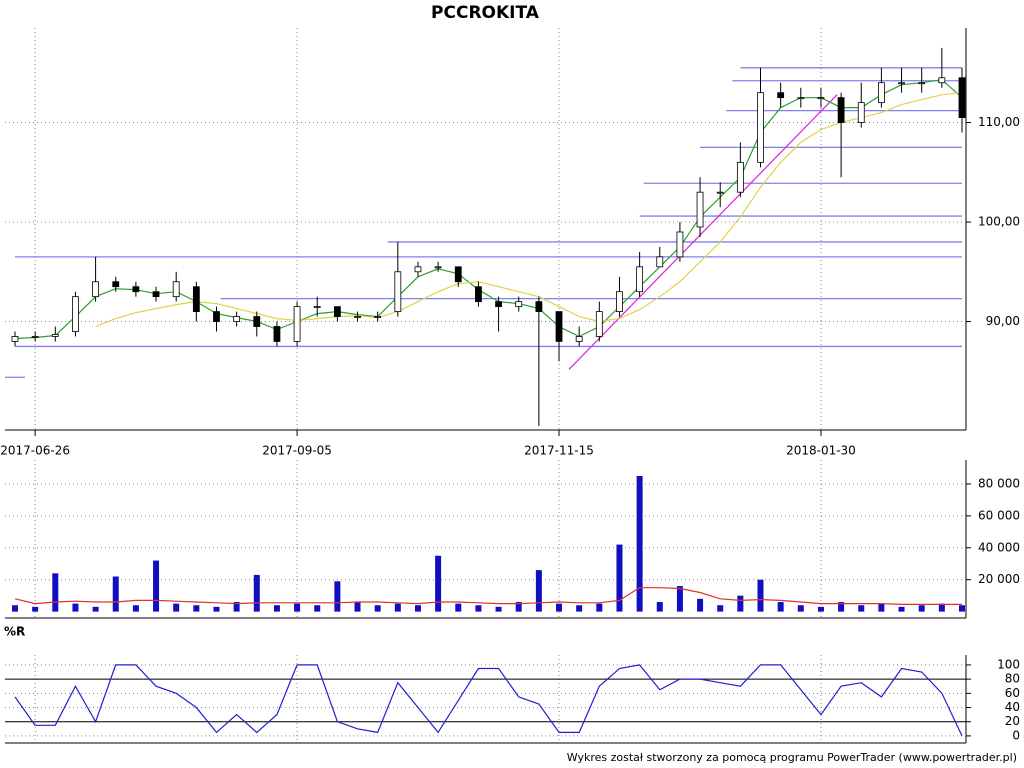  What do you see at coordinates (999, 515) in the screenshot?
I see `y-tick-label: 60 000` at bounding box center [999, 515].